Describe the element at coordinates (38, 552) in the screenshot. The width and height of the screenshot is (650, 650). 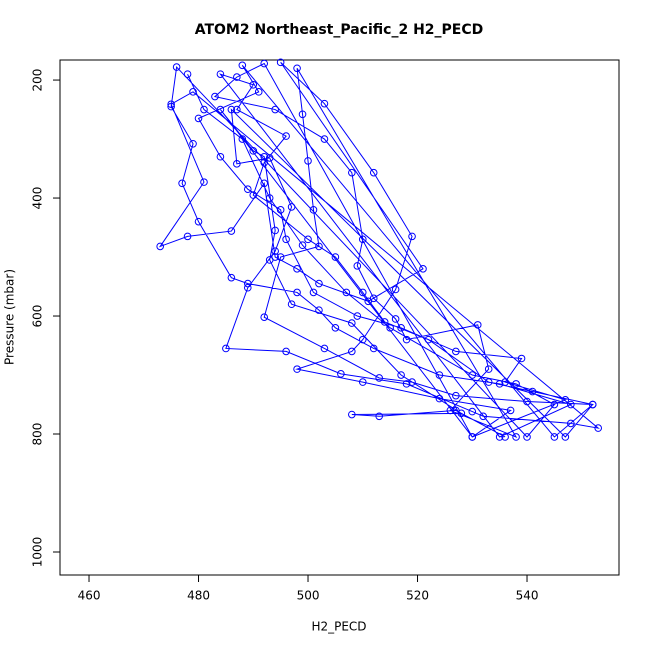
I see `y-tick-label: 1000` at that location.